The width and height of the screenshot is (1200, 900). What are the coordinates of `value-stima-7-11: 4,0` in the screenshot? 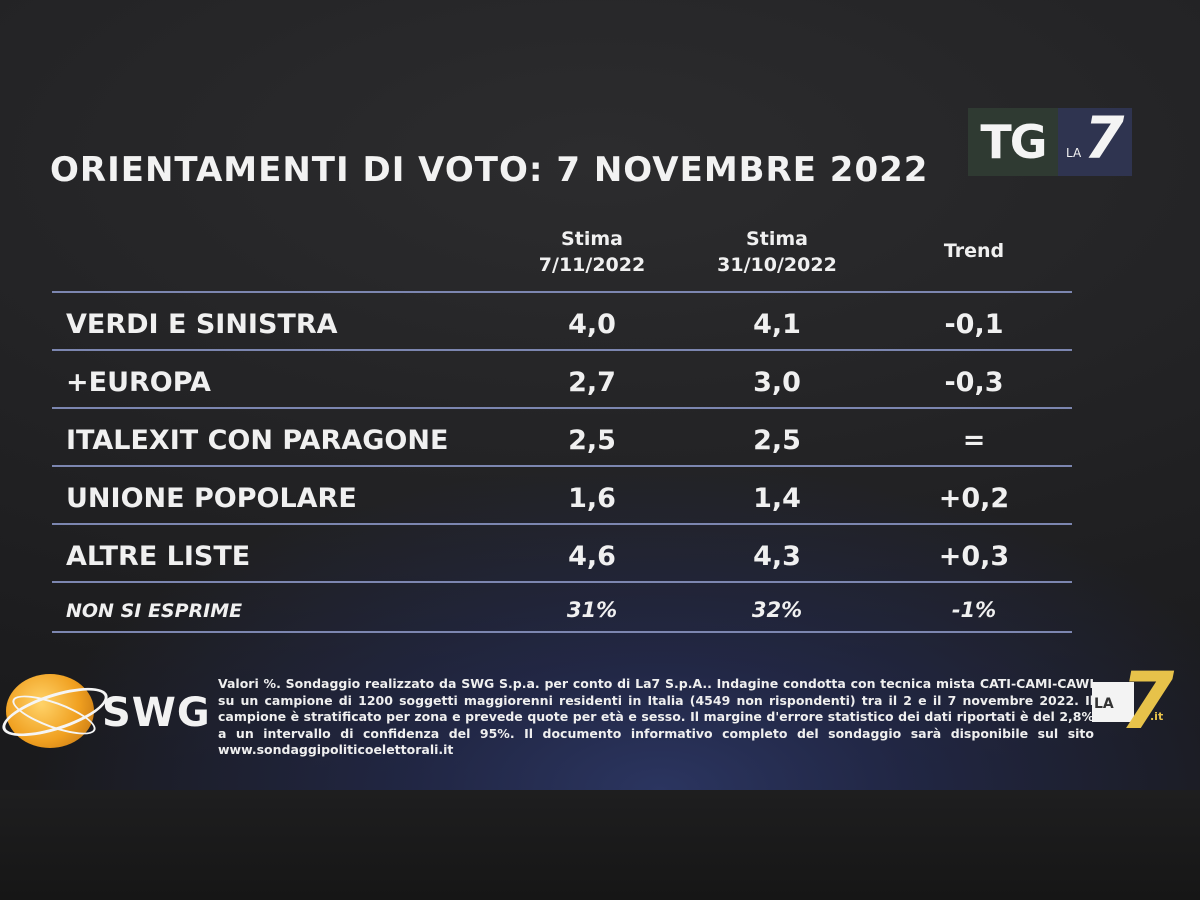 It's located at (592, 324).